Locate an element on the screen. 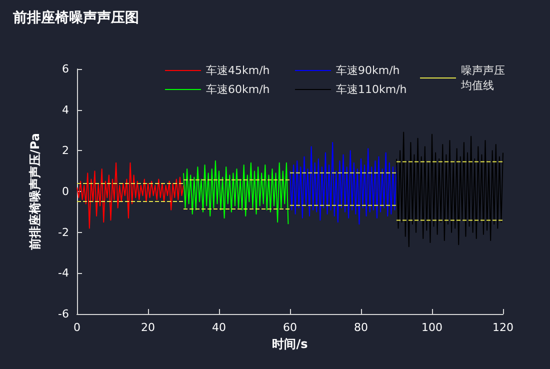 This screenshot has width=550, height=369. x-tick-label: 60 is located at coordinates (290, 327).